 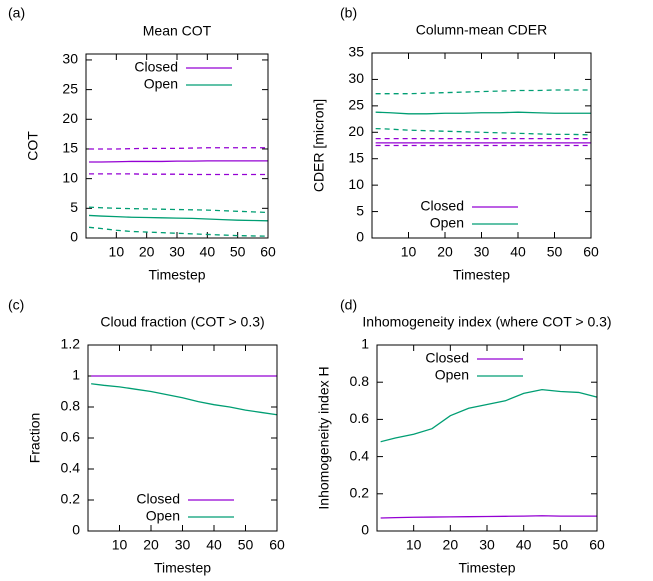 I want to click on y-tick-label: 1.2, so click(x=71, y=344).